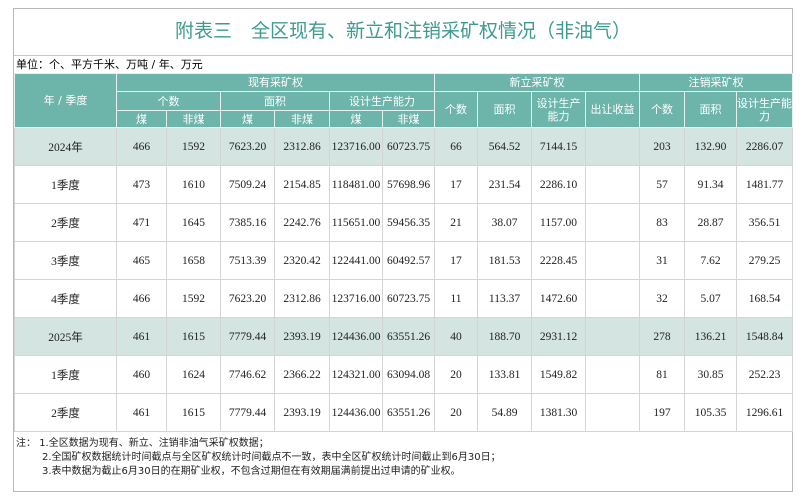 The image size is (807, 501). Describe the element at coordinates (275, 82) in the screenshot. I see `header-cell: 现有采矿权` at that location.